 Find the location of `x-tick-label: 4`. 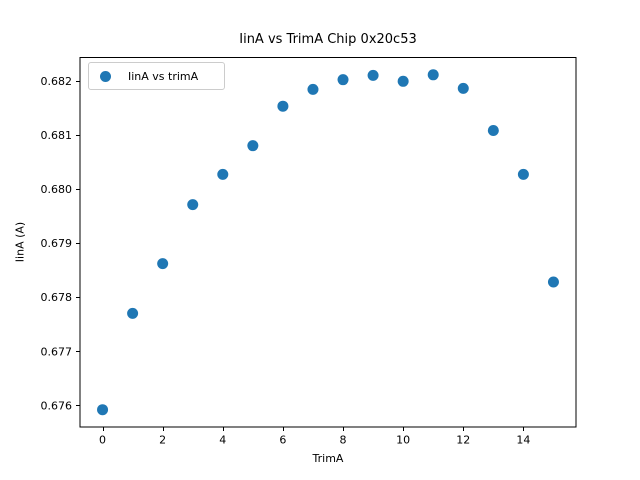

x-tick-label: 4 is located at coordinates (222, 440).